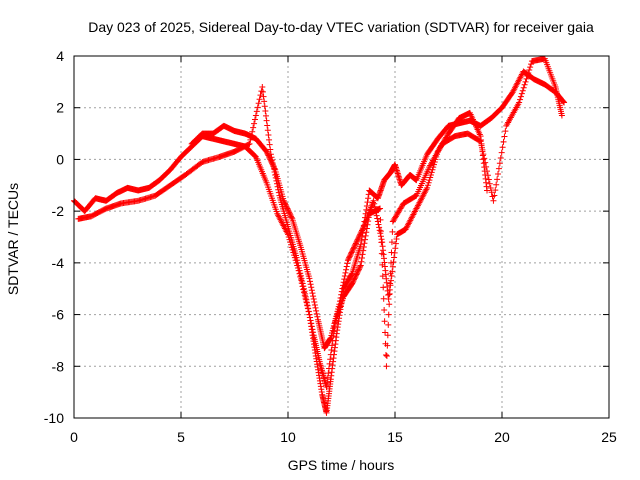 This screenshot has height=480, width=640. I want to click on y-tick-label: 2, so click(60, 108).